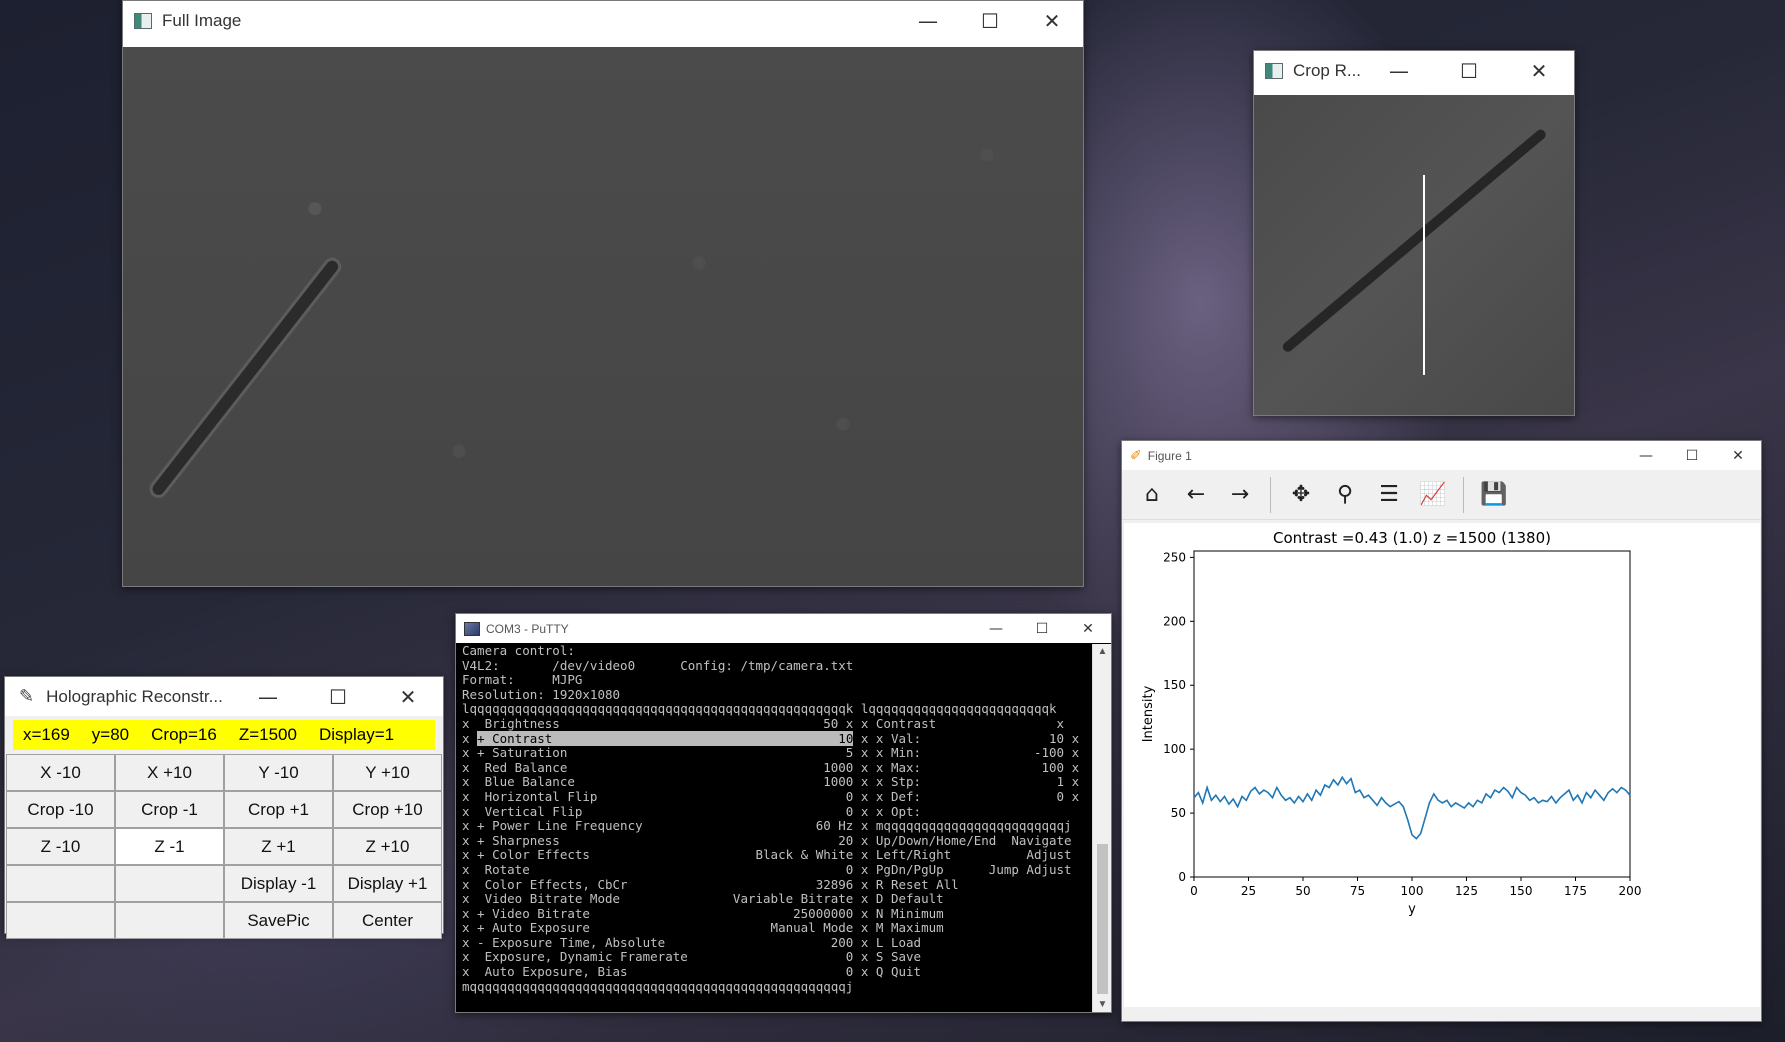  I want to click on scroll-up-arrow: ▲, so click(1102, 651).